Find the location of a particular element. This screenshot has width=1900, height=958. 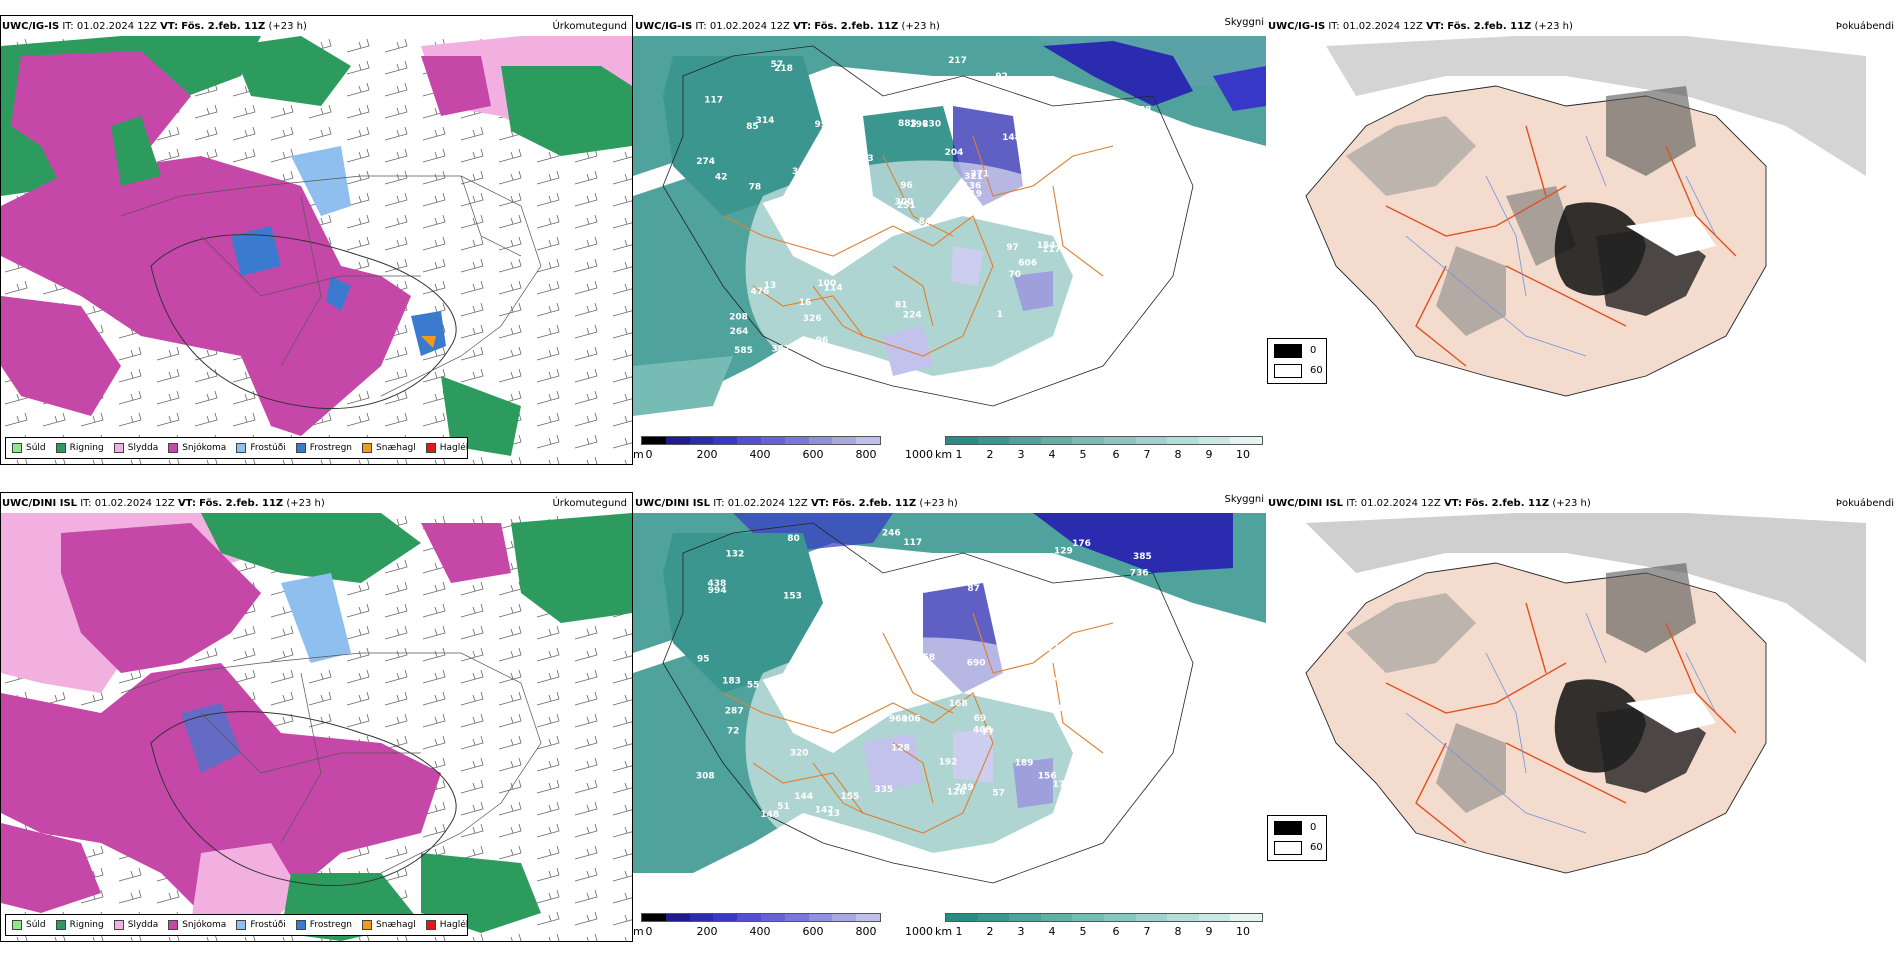

visibility-value-label: 326 is located at coordinates (812, 319).